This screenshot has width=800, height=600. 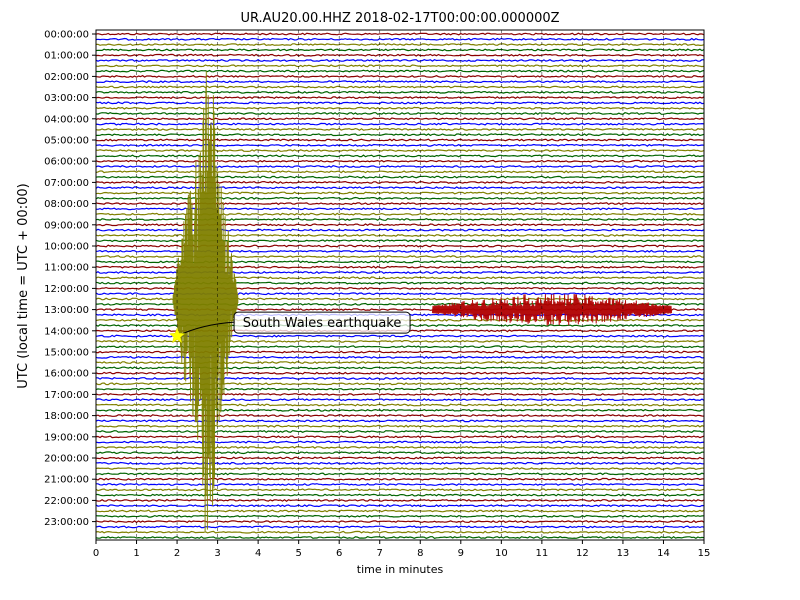 I want to click on x-tick-label: 13, so click(x=623, y=553).